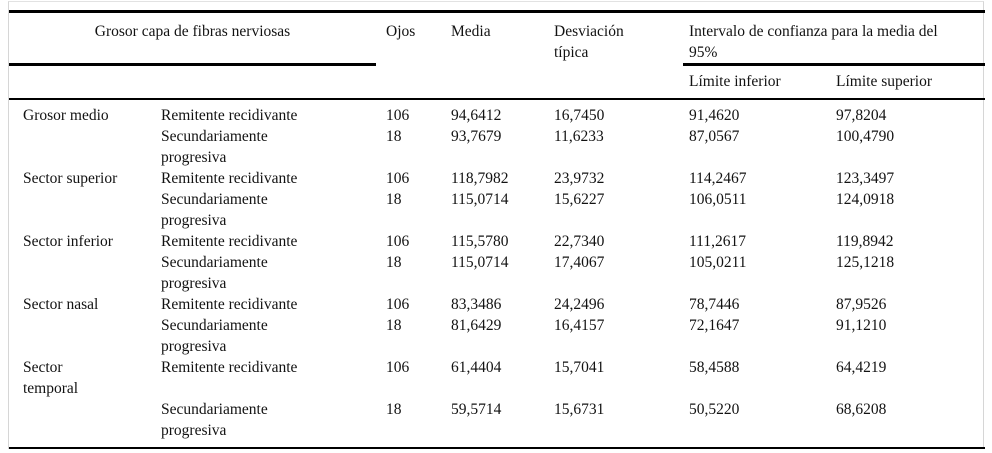  I want to click on cell-media: 94,6412, so click(476, 115).